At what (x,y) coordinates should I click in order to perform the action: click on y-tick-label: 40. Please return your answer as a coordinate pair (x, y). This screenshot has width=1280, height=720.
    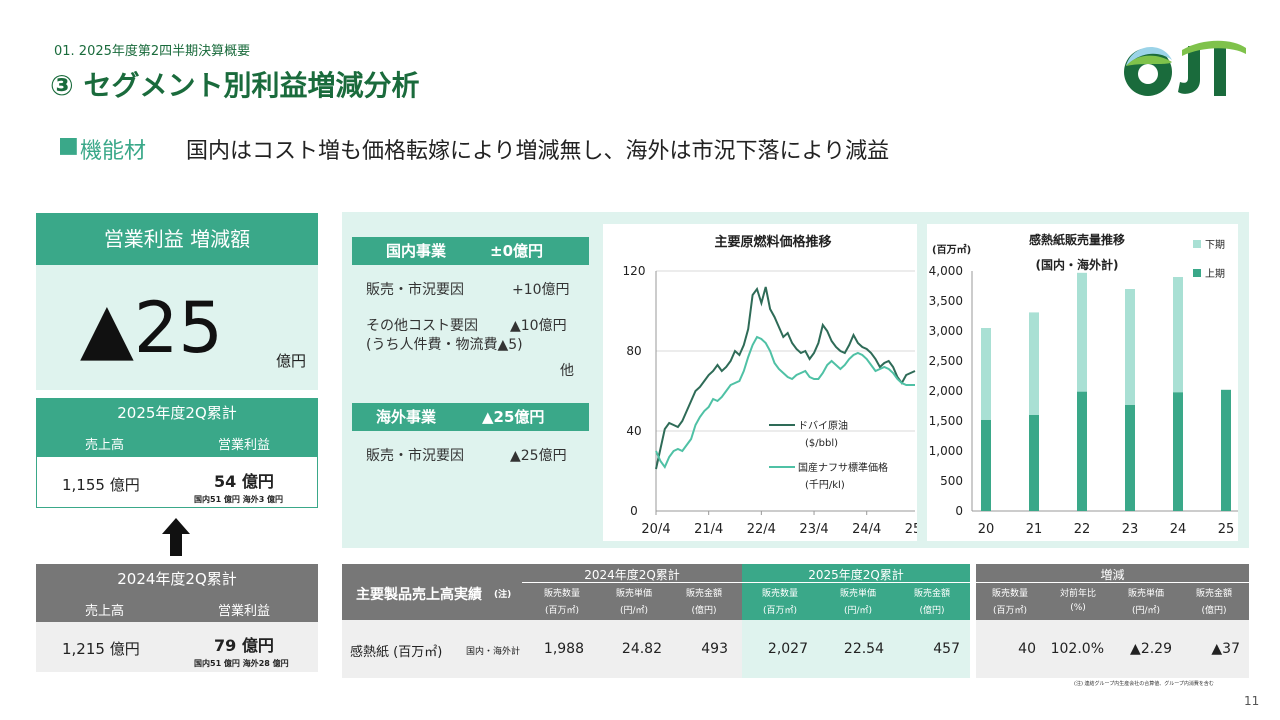
    Looking at the image, I should click on (633, 431).